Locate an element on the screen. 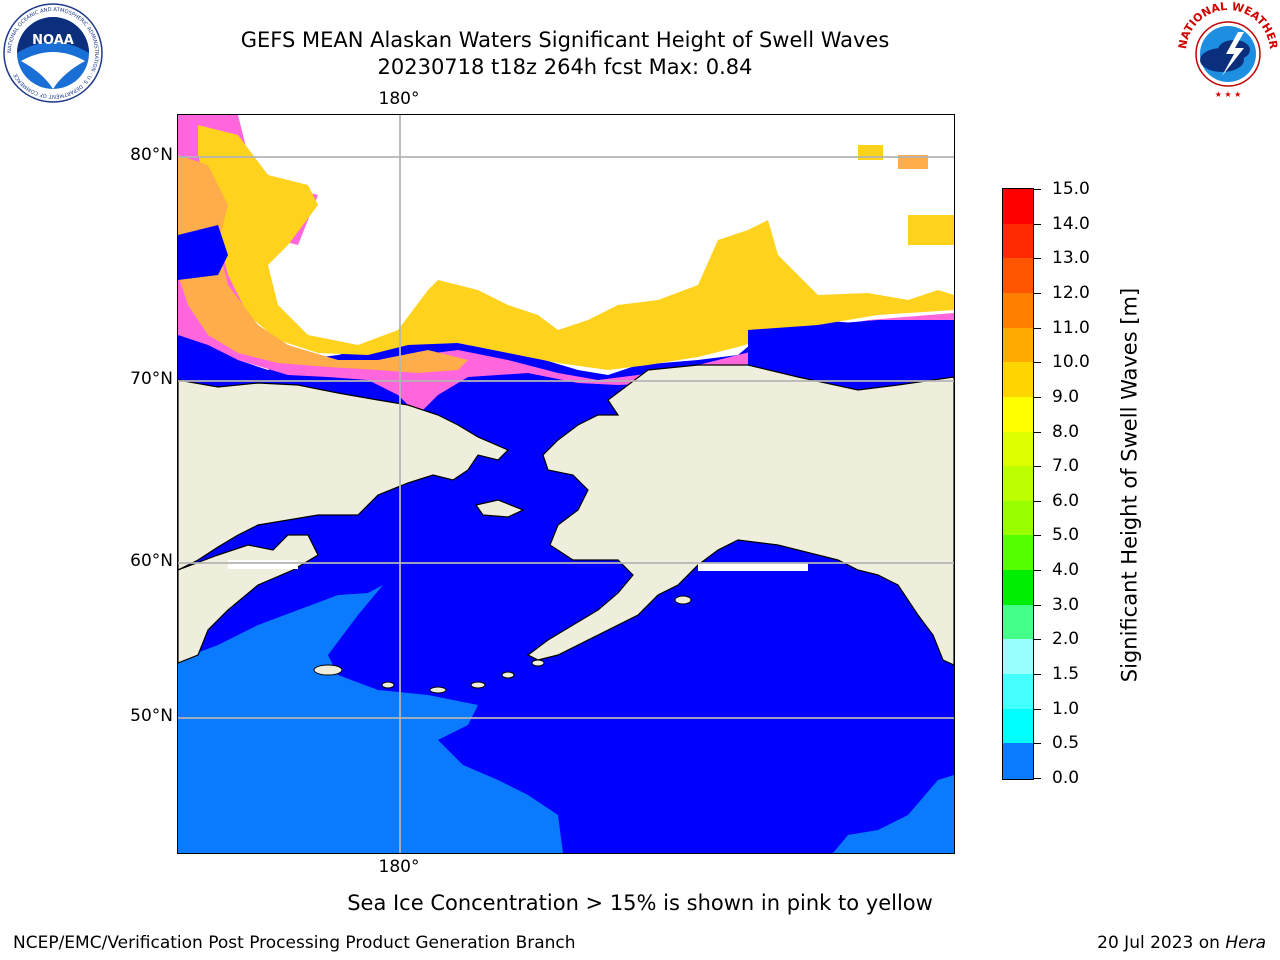 Image resolution: width=1280 pixels, height=960 pixels. lon-tick-top: 180° is located at coordinates (399, 99).